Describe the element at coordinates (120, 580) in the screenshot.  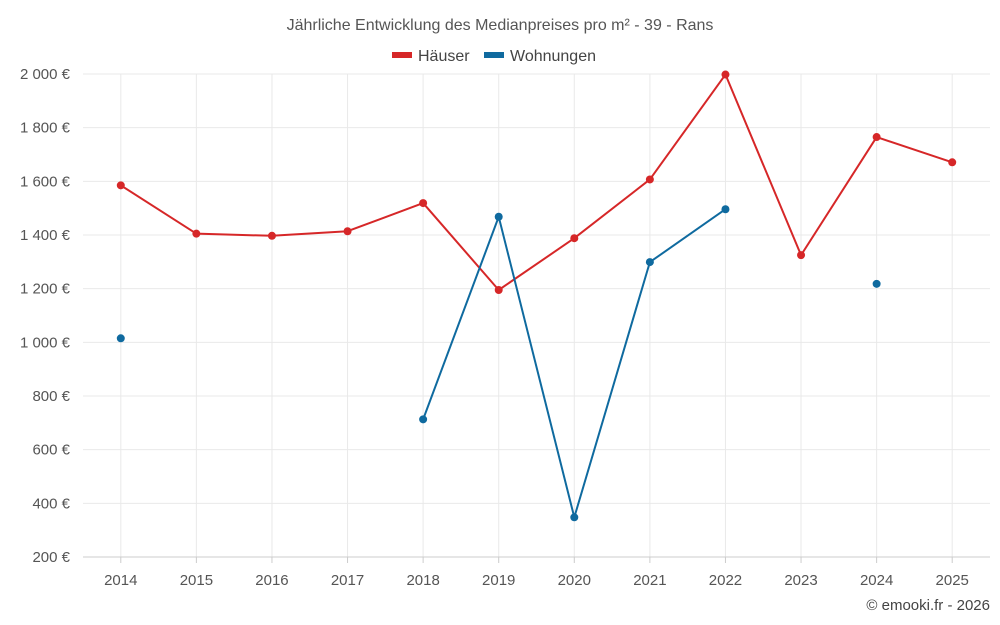
I see `x-tick-label: 2014` at that location.